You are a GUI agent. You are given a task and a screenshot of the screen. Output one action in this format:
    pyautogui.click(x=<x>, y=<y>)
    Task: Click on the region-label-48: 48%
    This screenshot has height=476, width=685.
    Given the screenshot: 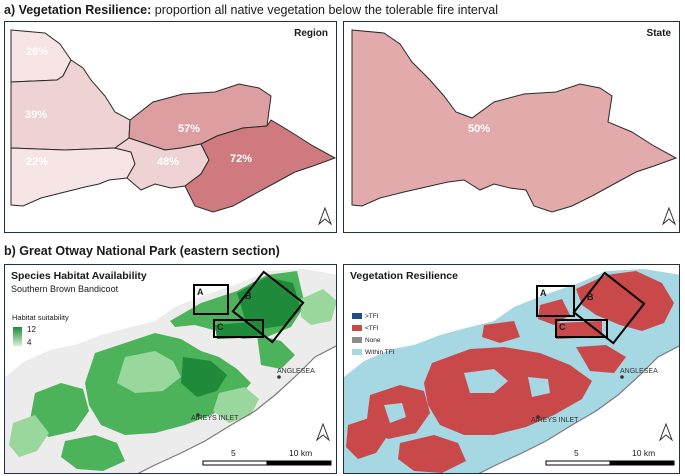 What is the action you would take?
    pyautogui.click(x=168, y=162)
    